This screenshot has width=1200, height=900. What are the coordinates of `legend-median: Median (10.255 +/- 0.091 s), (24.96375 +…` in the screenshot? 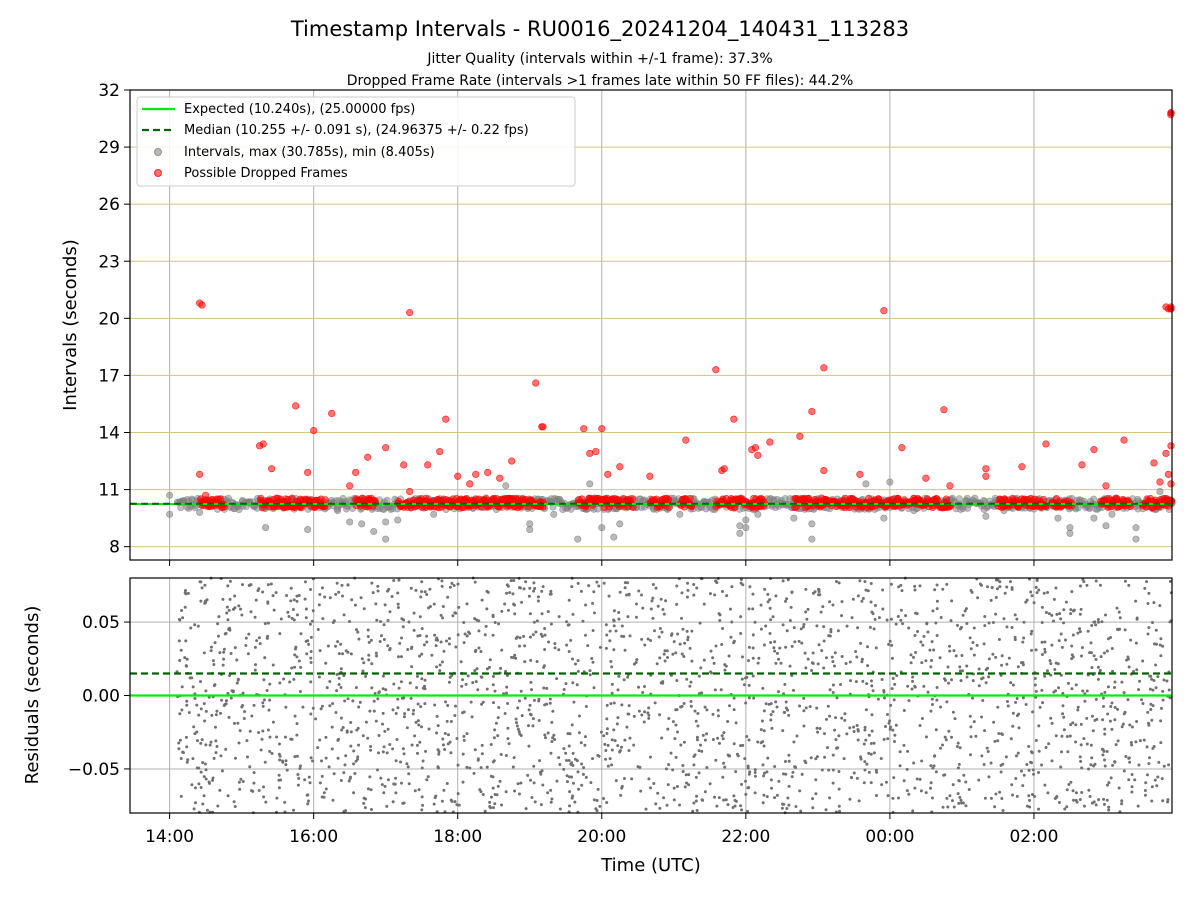 It's located at (356, 130).